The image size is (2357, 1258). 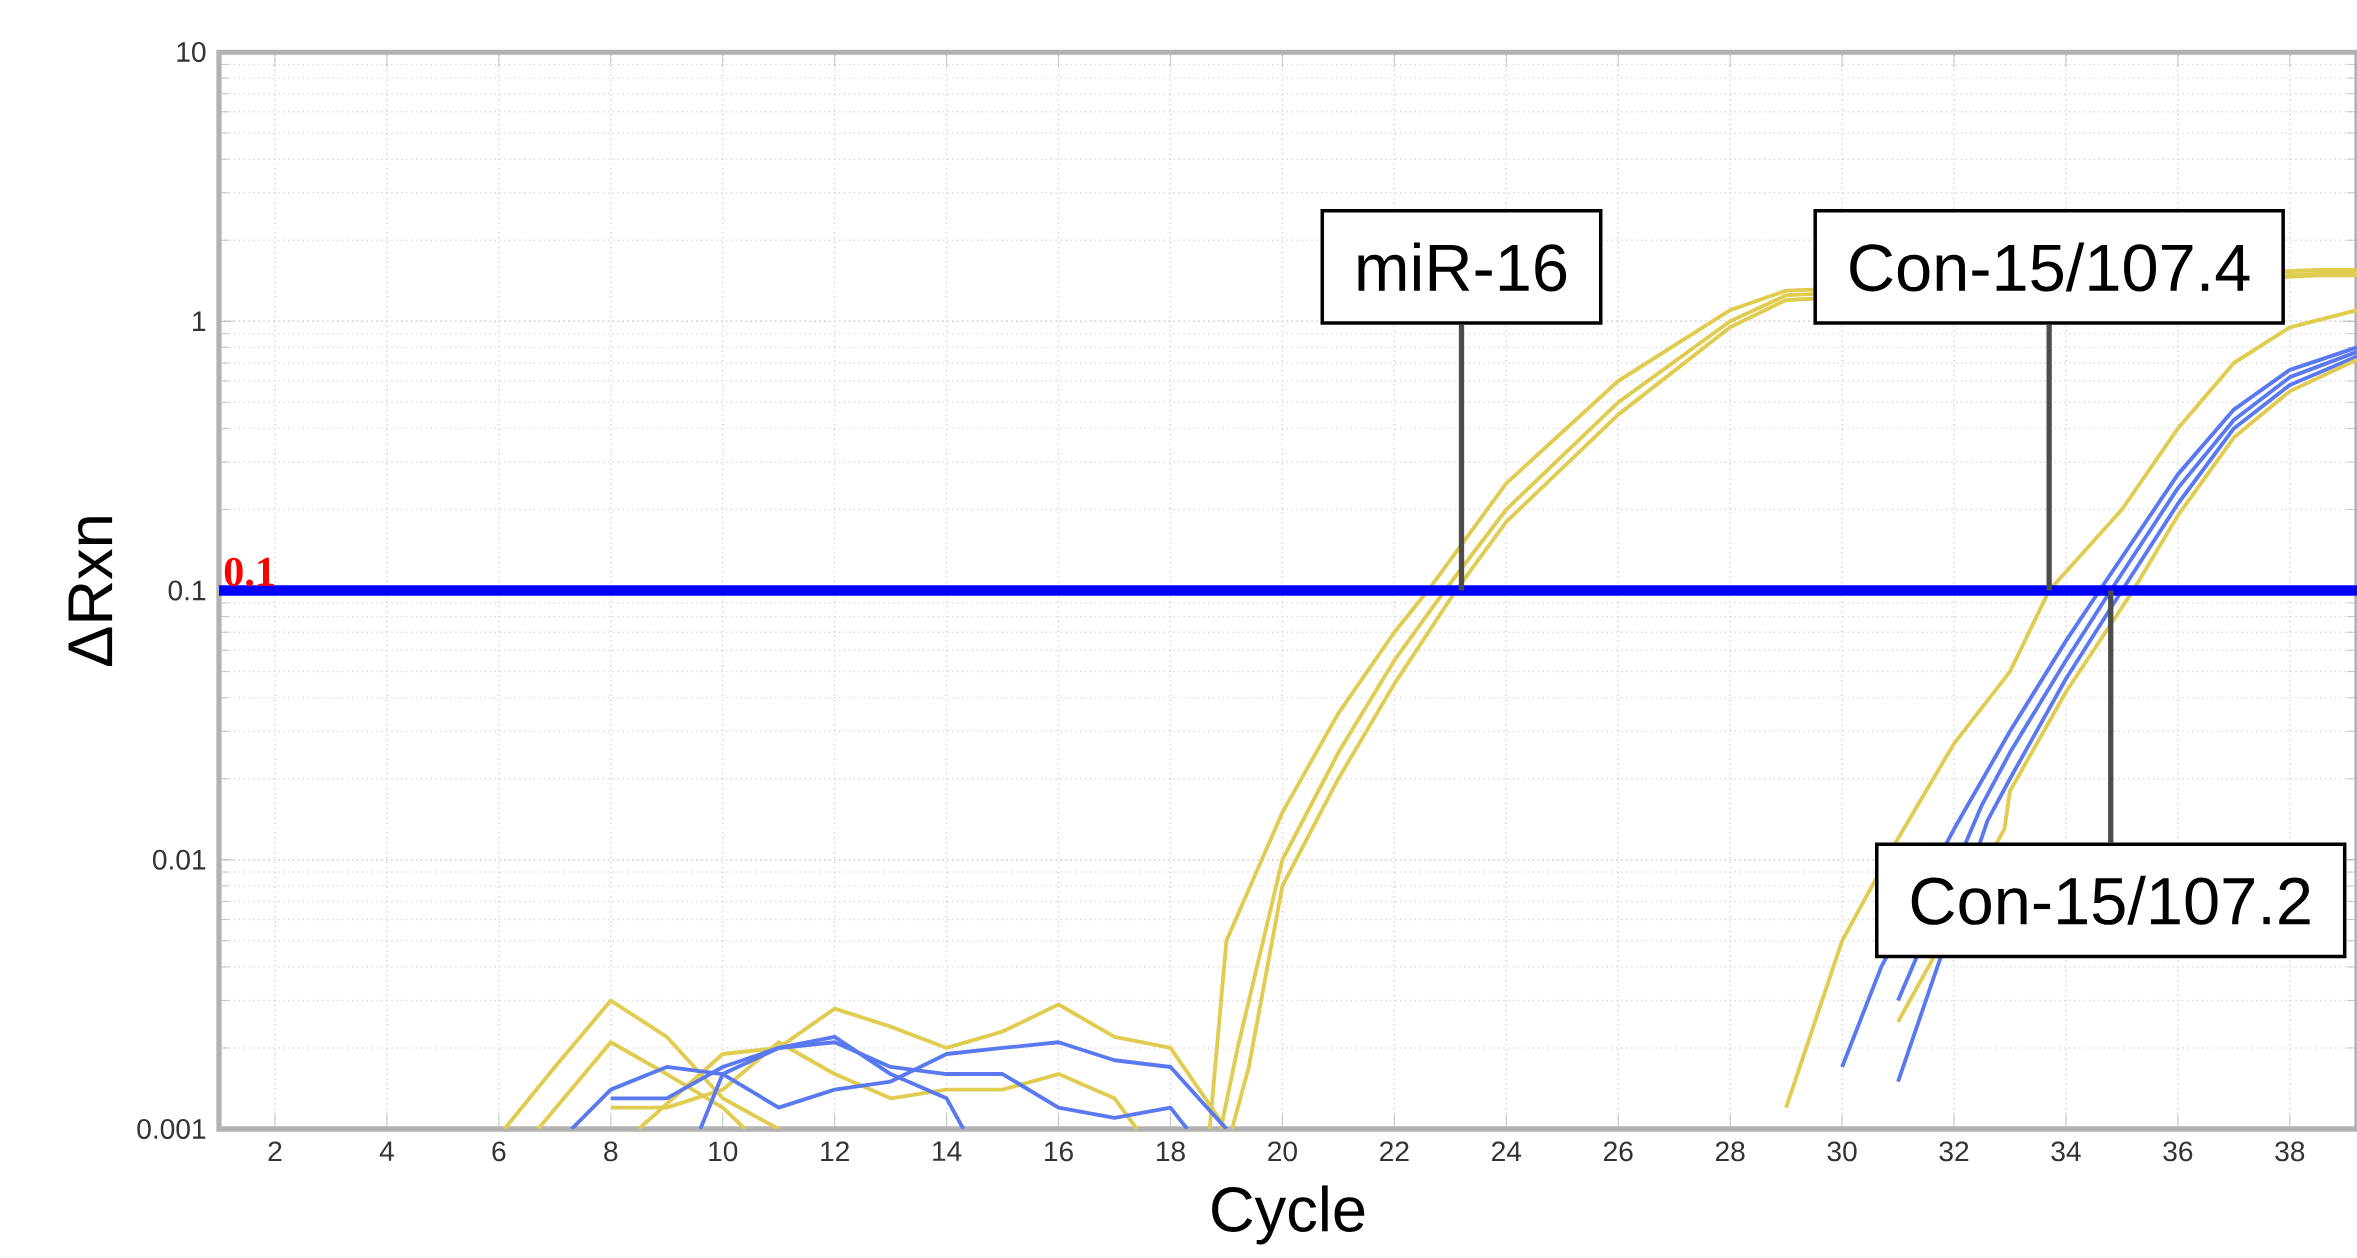 I want to click on x-tick-label: 38, so click(x=2290, y=1151).